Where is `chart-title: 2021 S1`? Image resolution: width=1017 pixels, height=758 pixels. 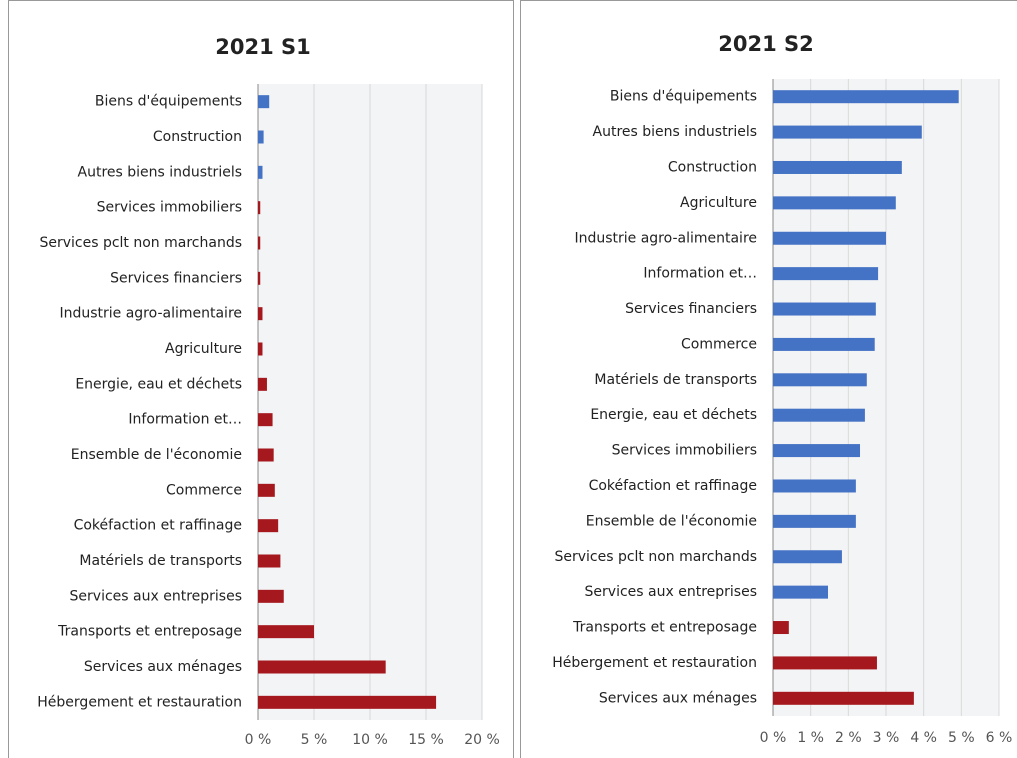
chart-title: 2021 S1 is located at coordinates (263, 47).